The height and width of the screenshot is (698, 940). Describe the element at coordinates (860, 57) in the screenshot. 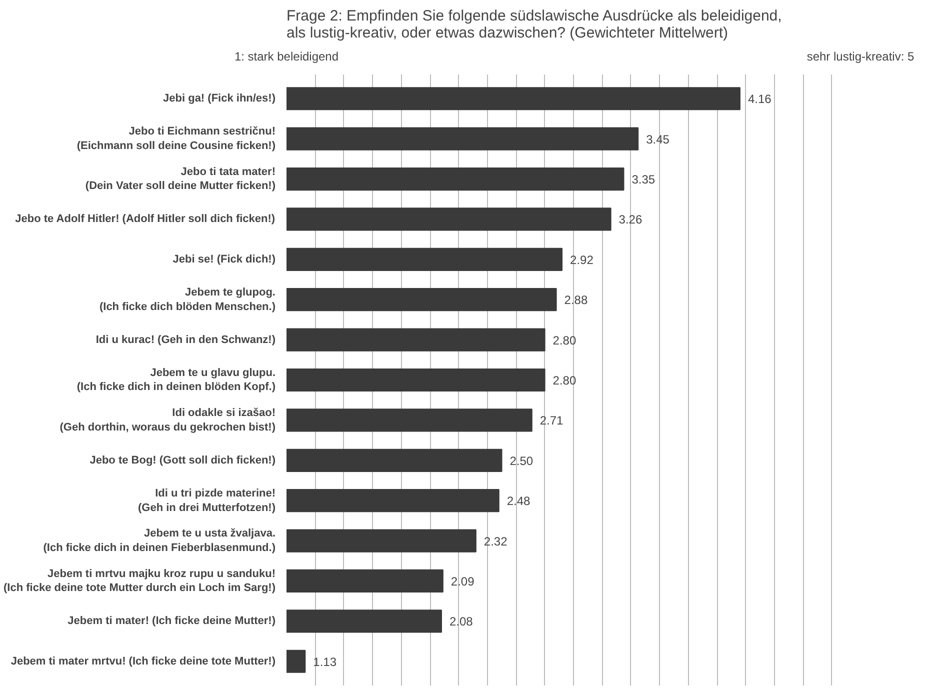

I see `x-tick-label: sehr lustig-kreativ: 5` at that location.